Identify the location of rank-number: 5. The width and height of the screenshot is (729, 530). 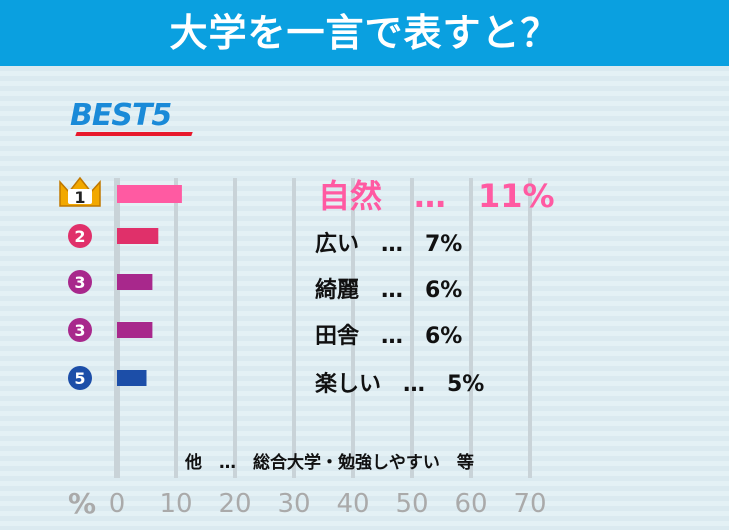
(79, 378).